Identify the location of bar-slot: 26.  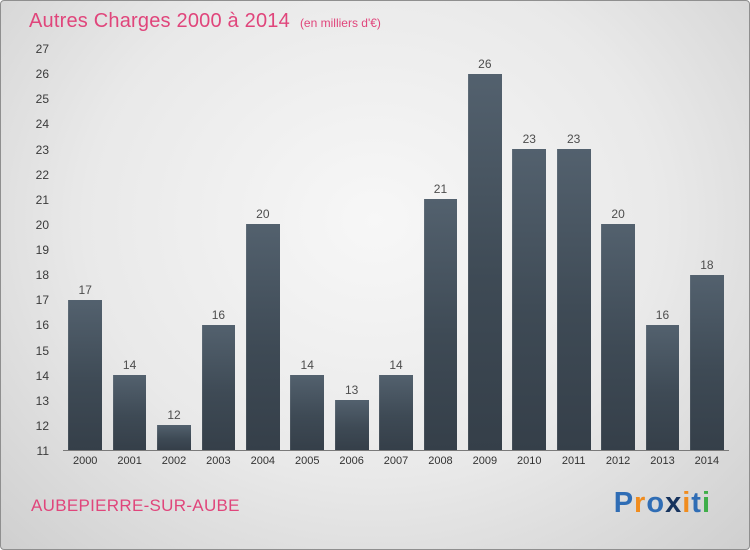
(485, 249).